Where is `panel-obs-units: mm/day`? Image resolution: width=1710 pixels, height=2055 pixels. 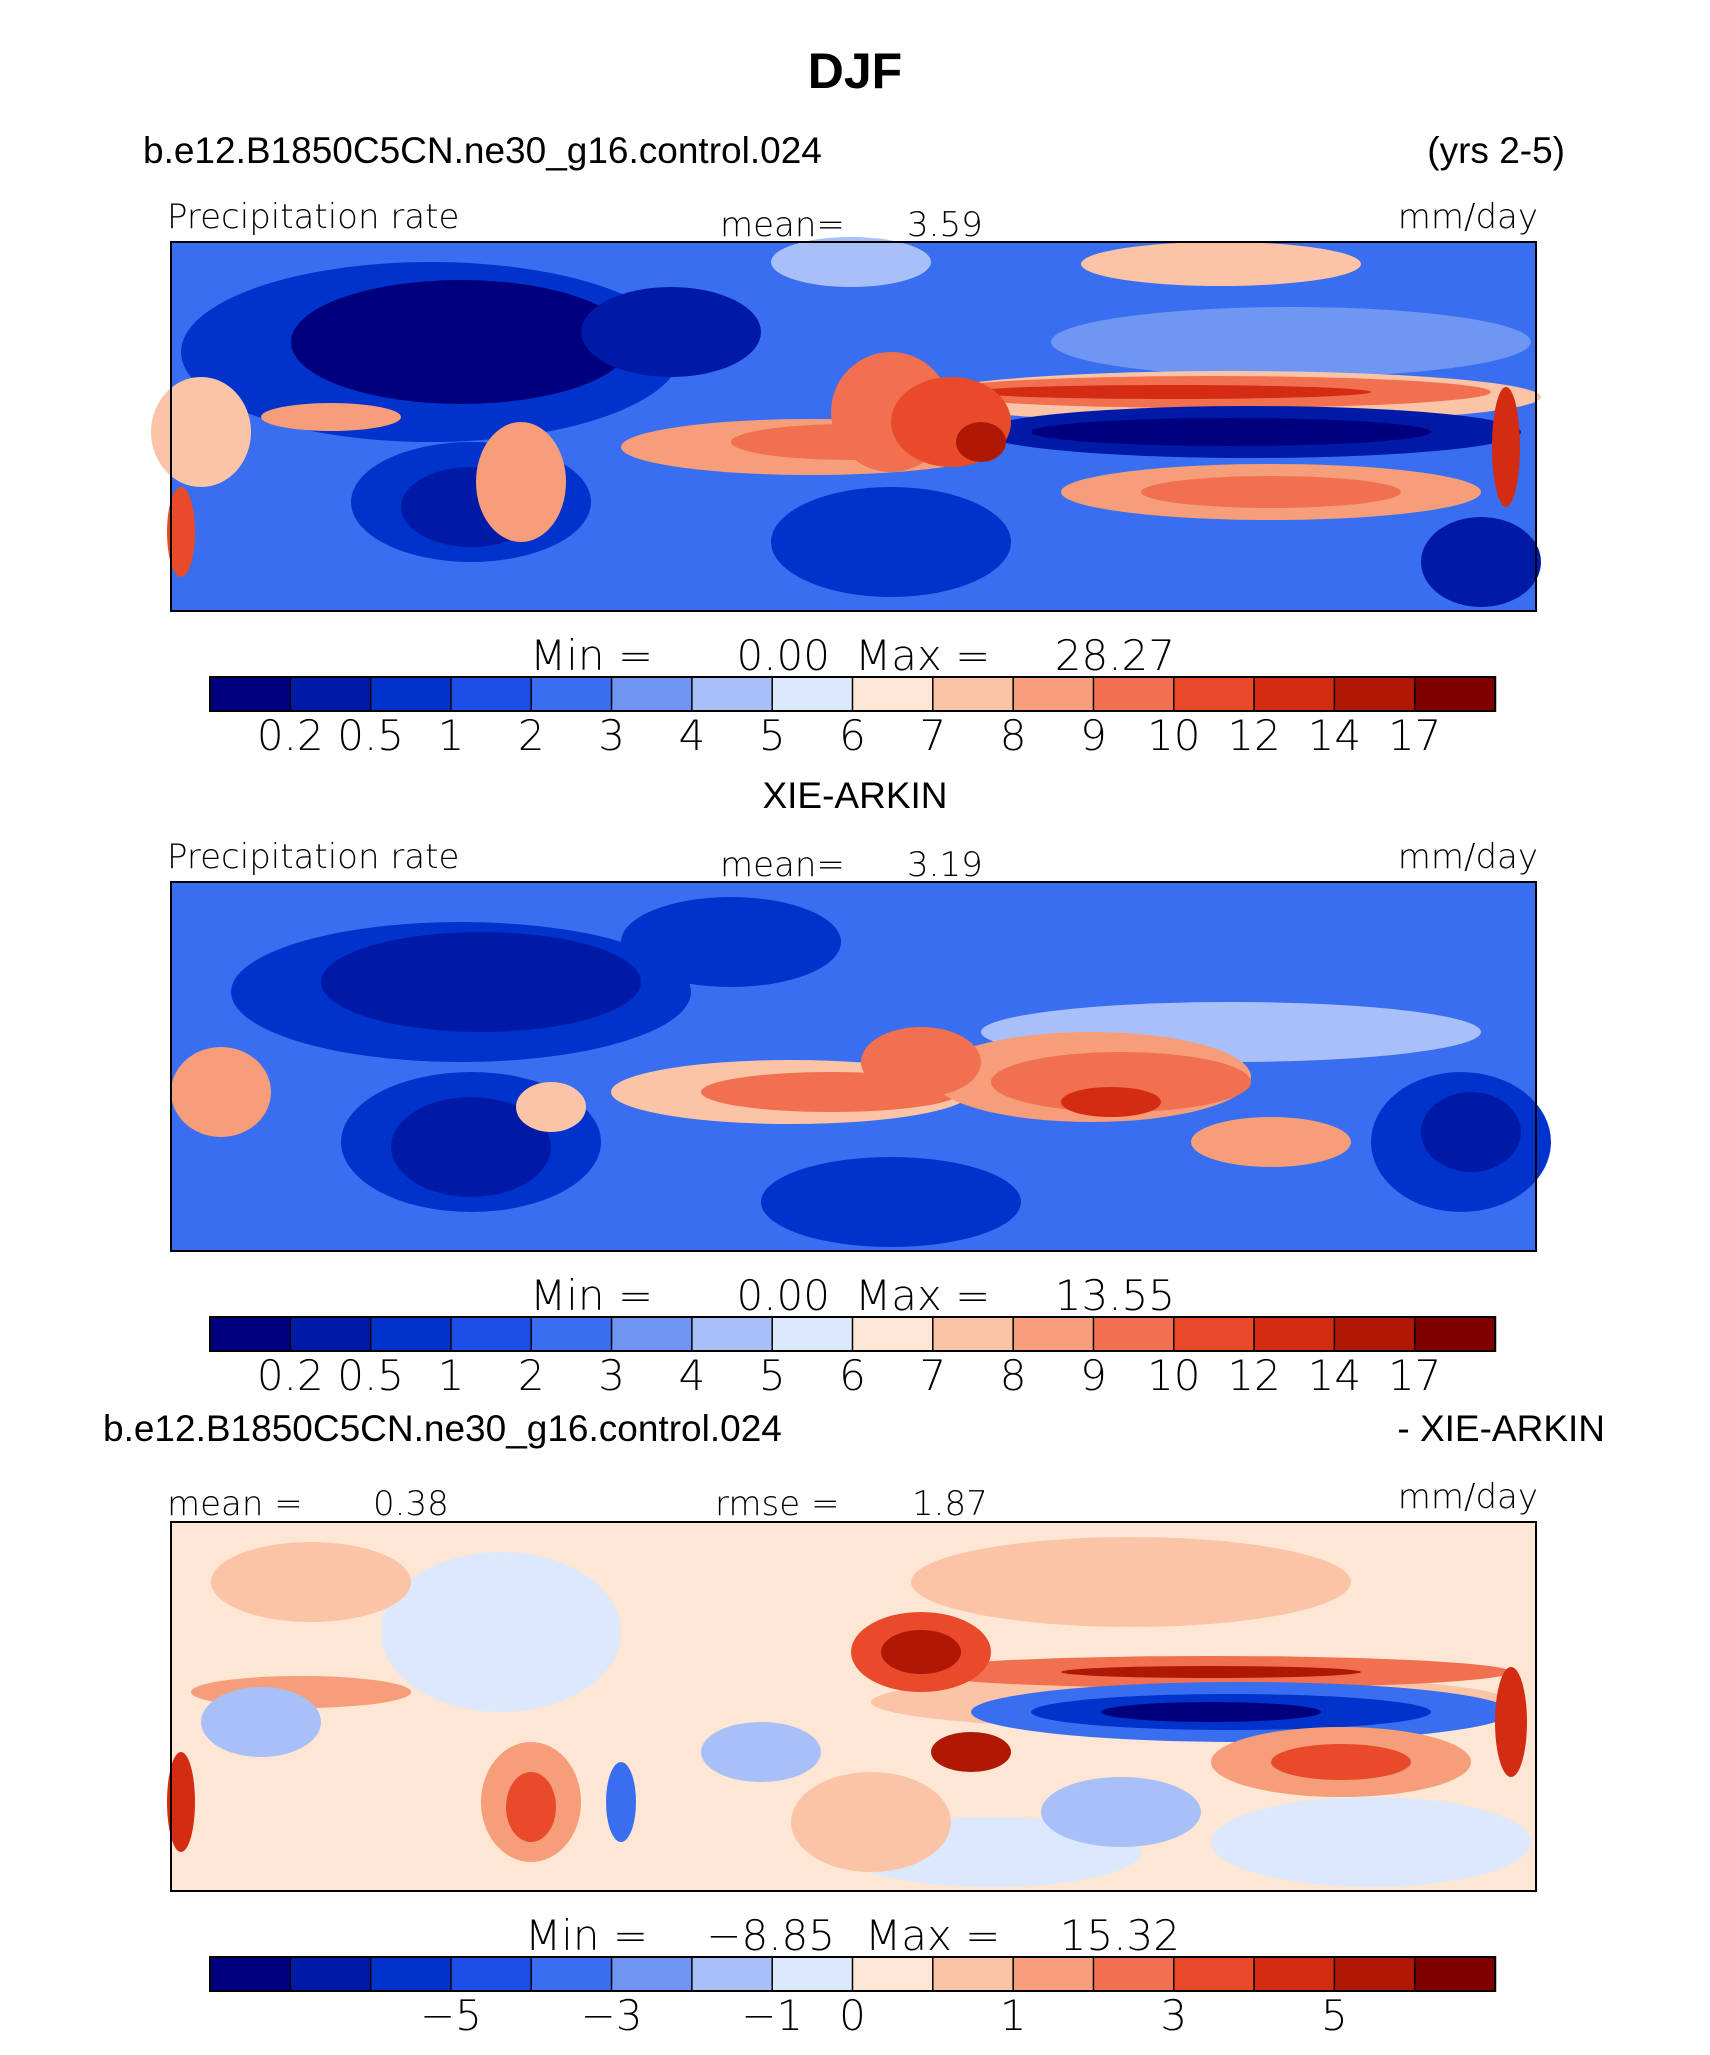
panel-obs-units: mm/day is located at coordinates (1468, 857).